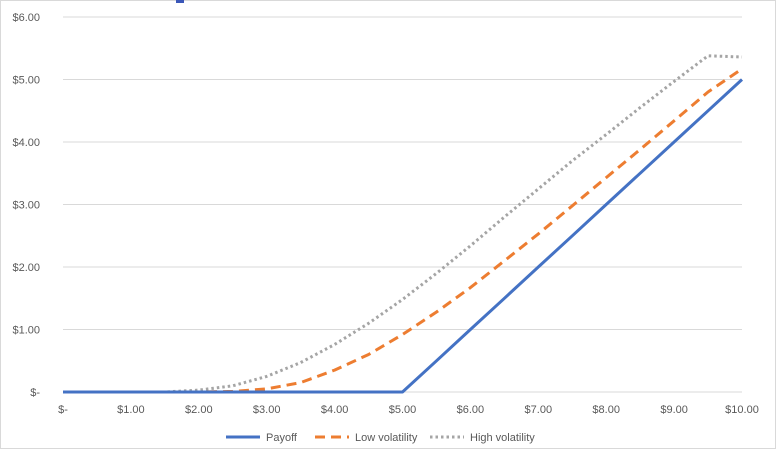 The width and height of the screenshot is (776, 449). What do you see at coordinates (335, 410) in the screenshot?
I see `x-tick-label: $4.00` at bounding box center [335, 410].